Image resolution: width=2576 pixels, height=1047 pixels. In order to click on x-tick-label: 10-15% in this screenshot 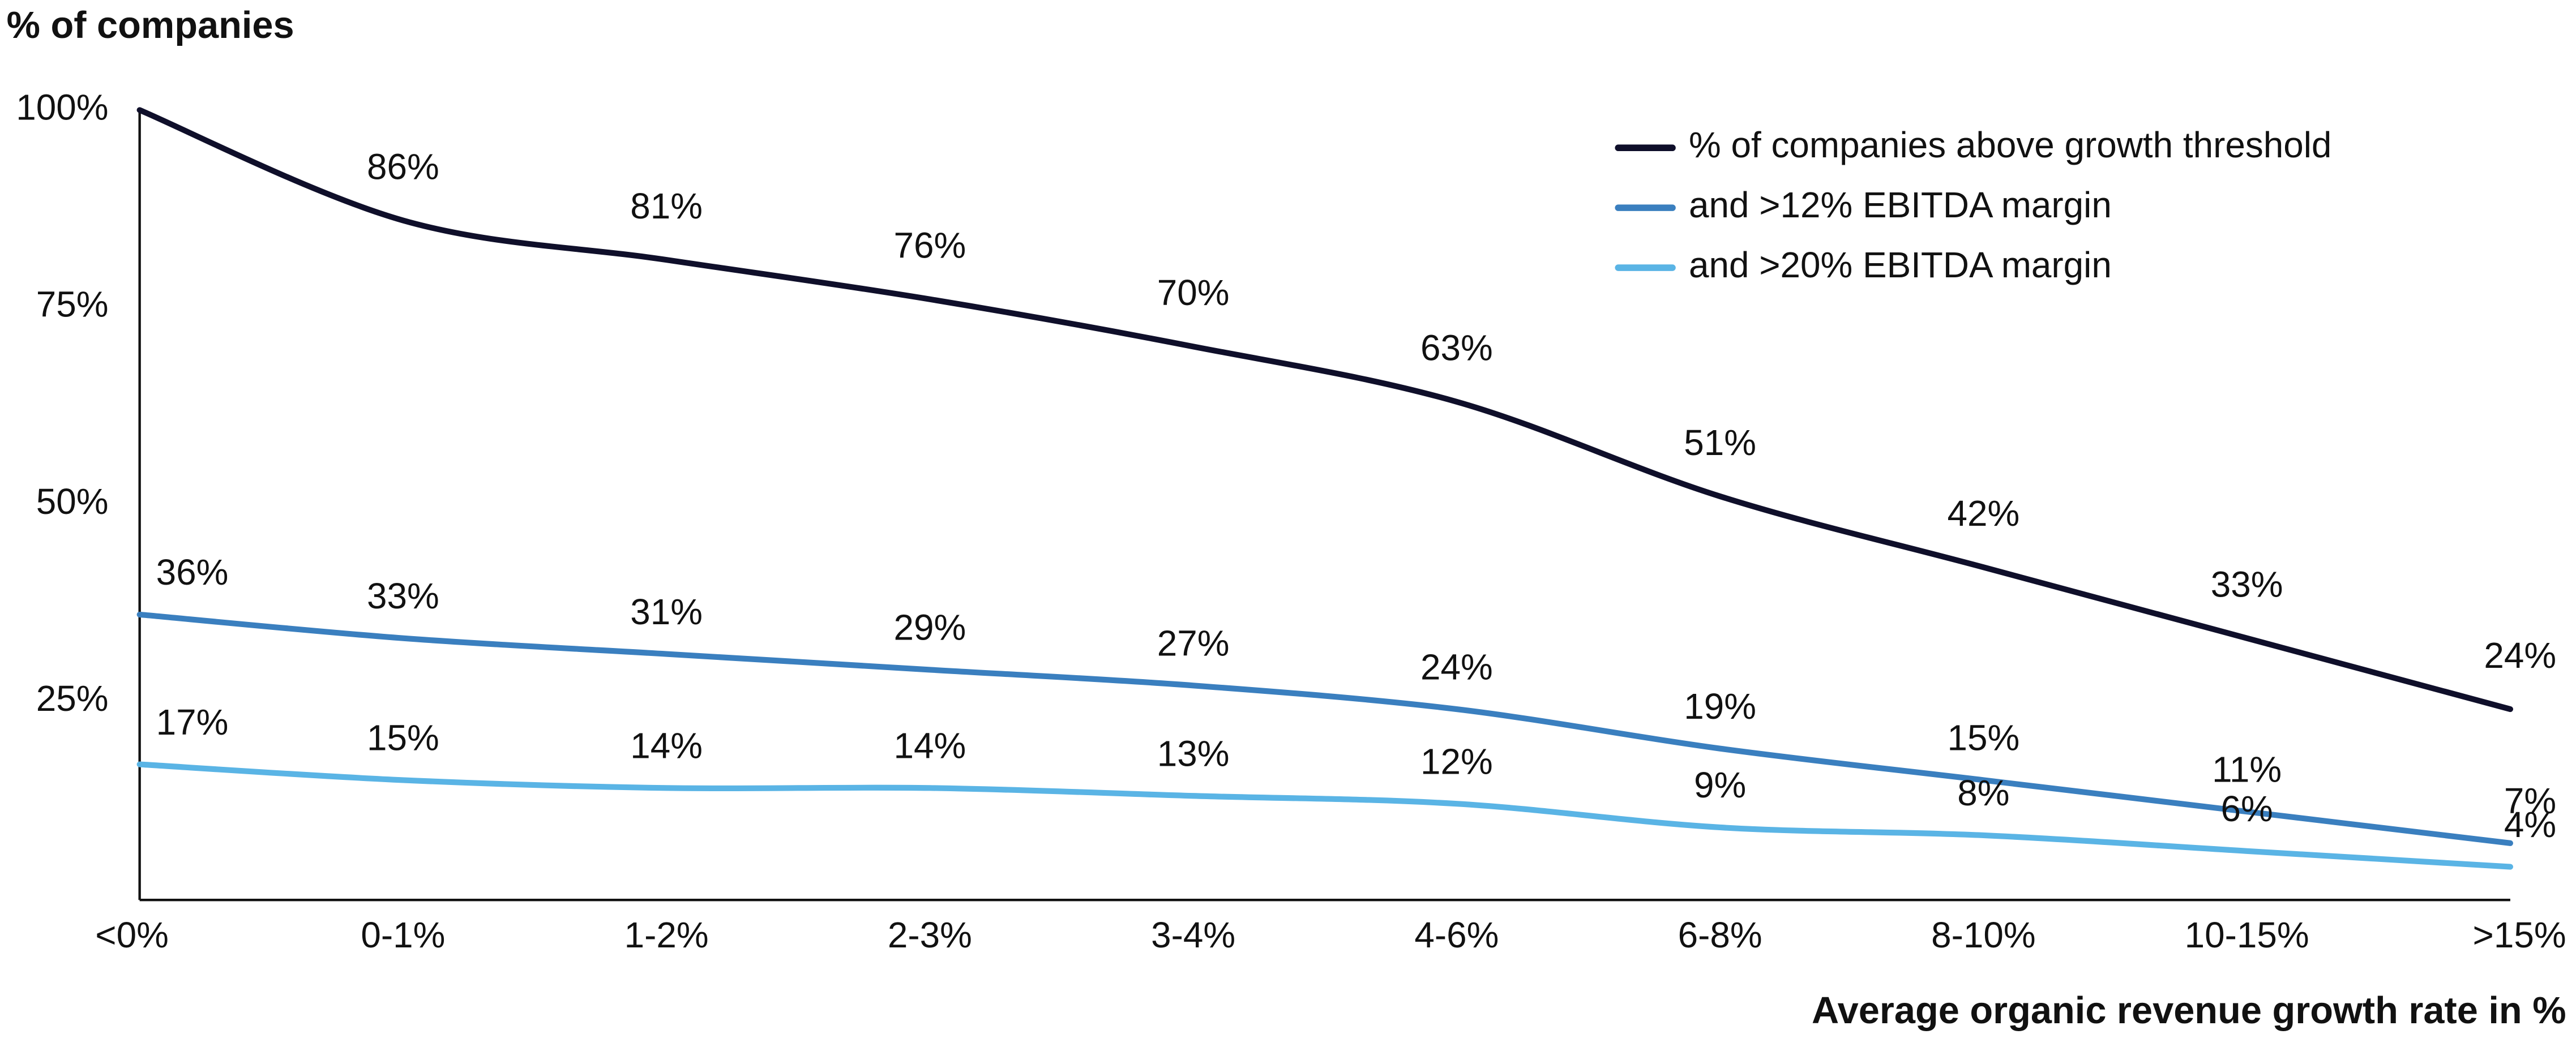, I will do `click(2247, 935)`.